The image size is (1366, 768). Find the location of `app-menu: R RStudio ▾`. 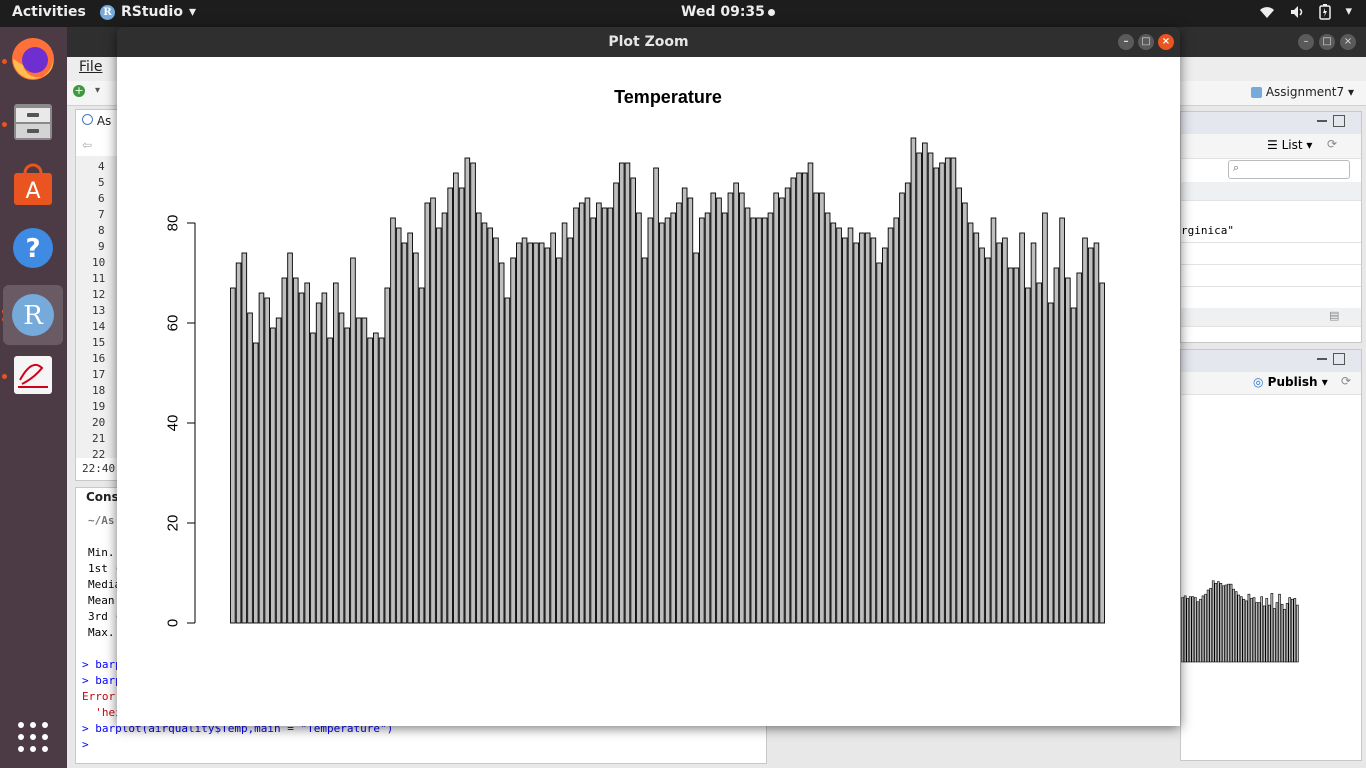

app-menu: R RStudio ▾ is located at coordinates (148, 12).